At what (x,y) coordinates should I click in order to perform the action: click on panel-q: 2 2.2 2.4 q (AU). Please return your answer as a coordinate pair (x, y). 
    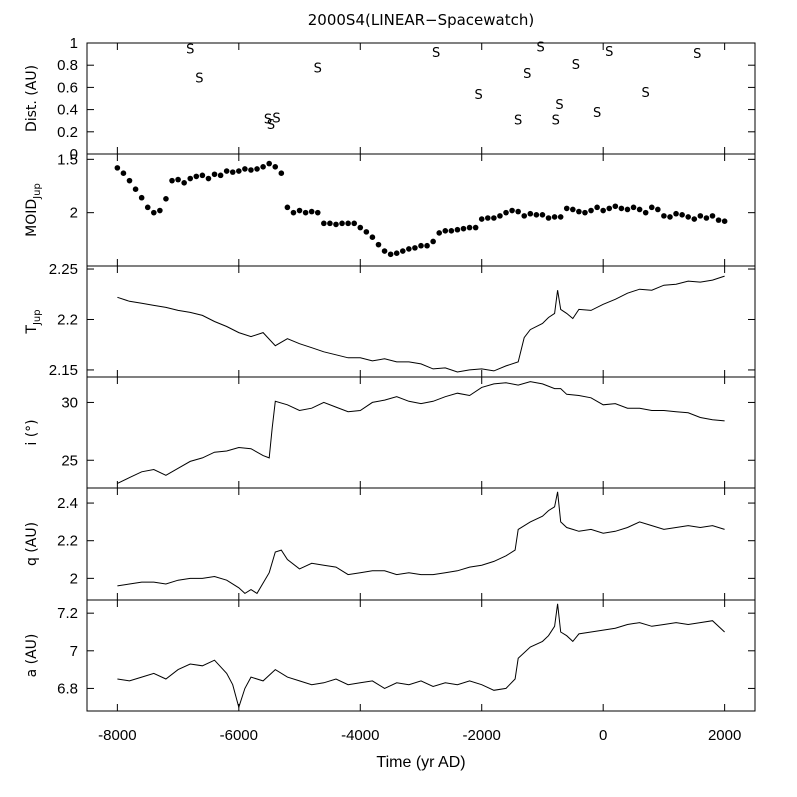
    Looking at the image, I should click on (390, 544).